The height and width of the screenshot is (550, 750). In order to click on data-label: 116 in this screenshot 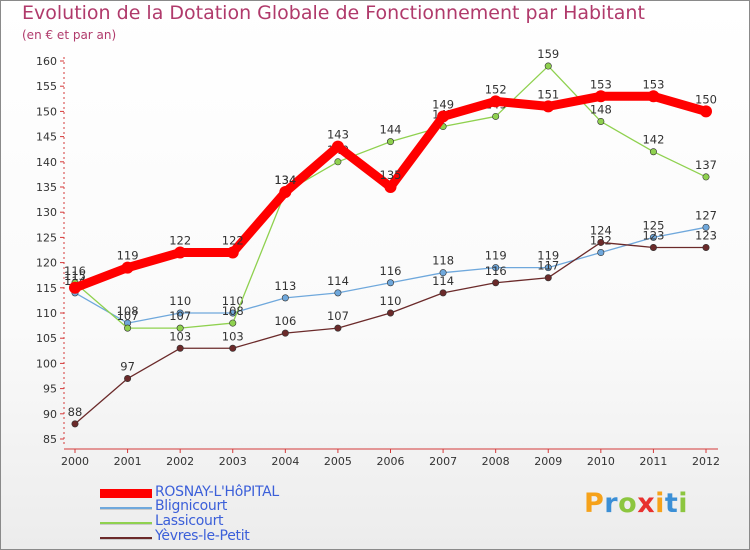, I will do `click(75, 271)`.